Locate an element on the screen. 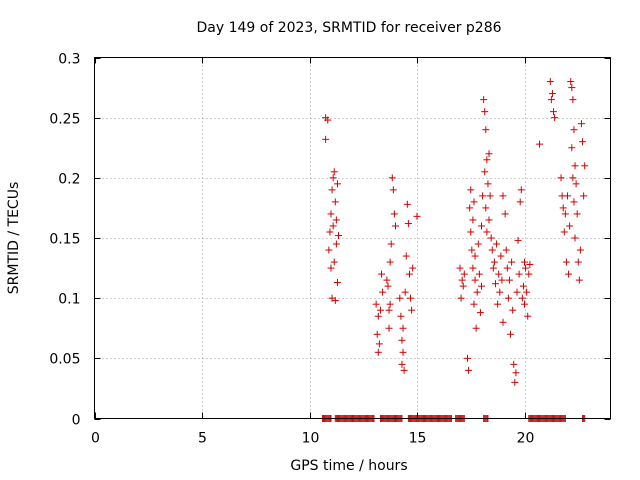 This screenshot has height=480, width=640. x-axis-label: GPS time / hours is located at coordinates (348, 466).